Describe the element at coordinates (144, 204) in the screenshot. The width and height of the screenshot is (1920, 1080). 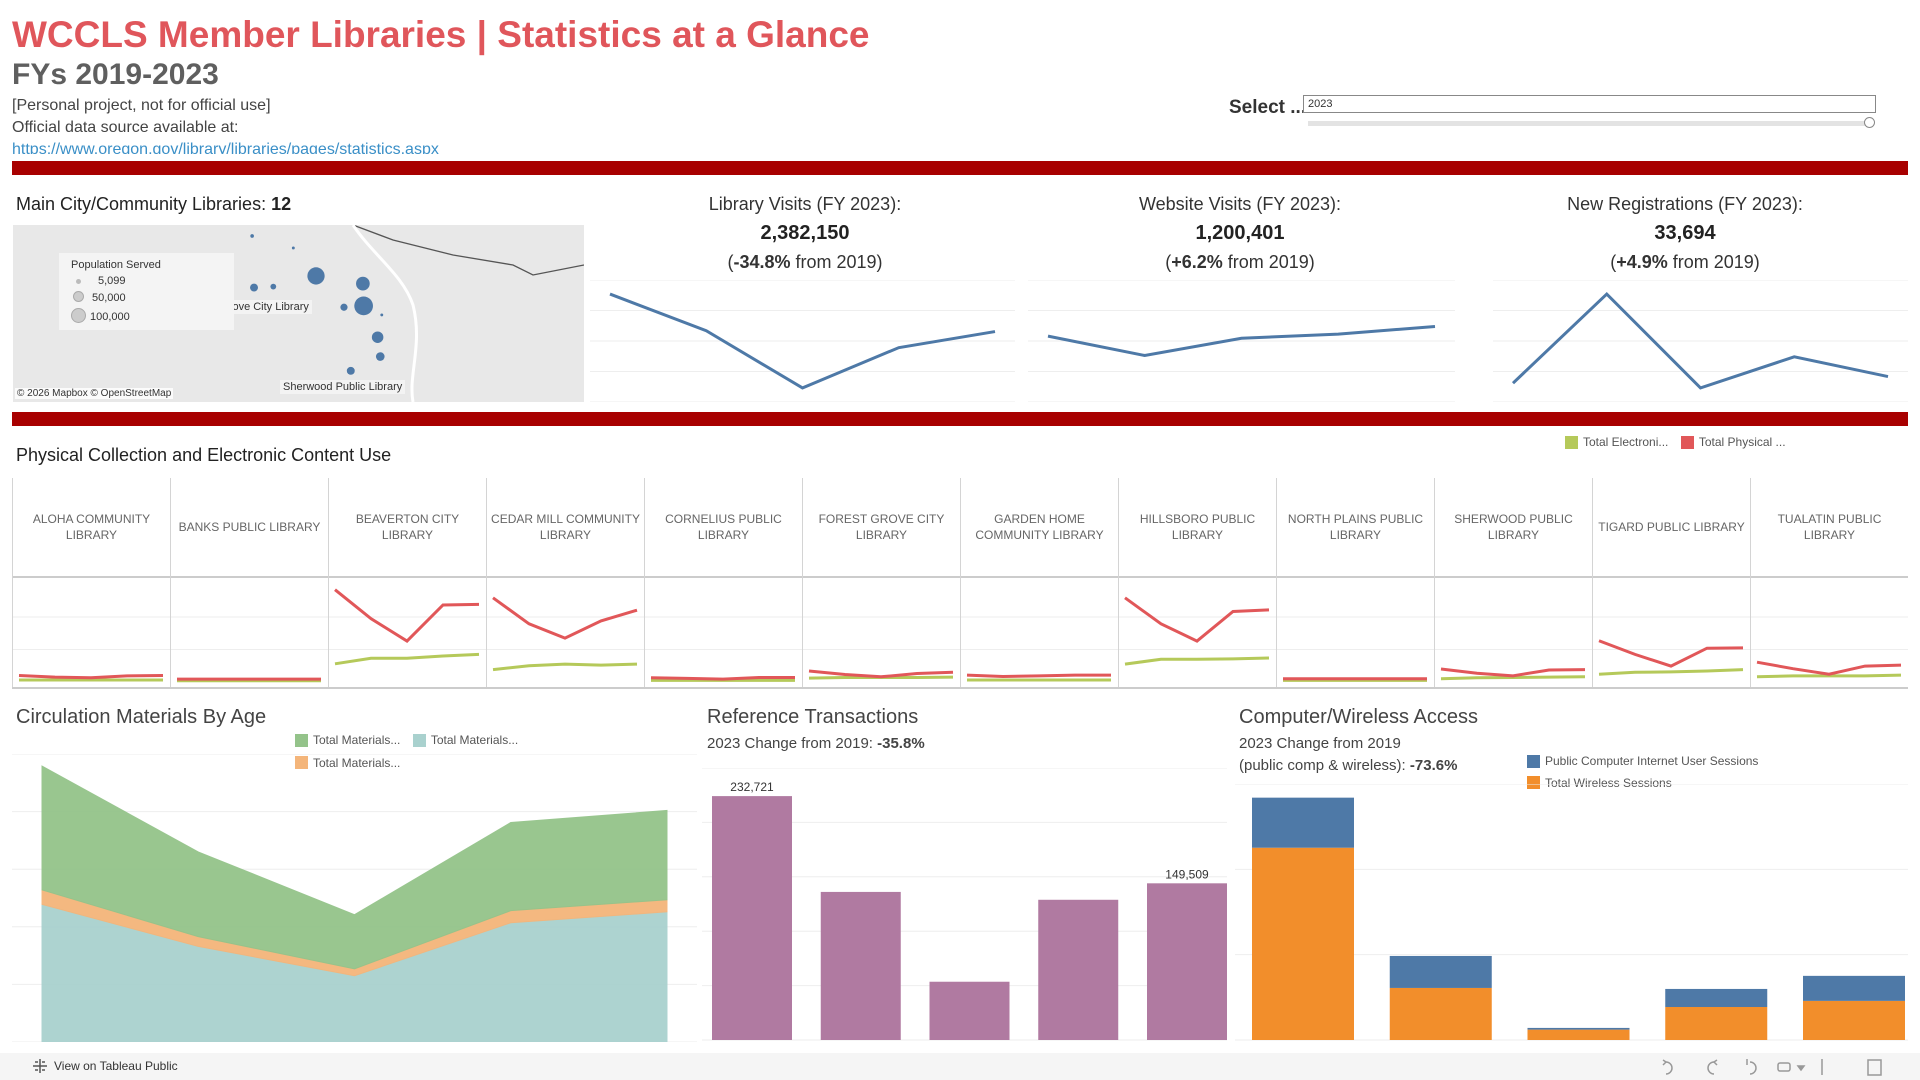
I see `map-title-text: Main City/Community Libraries:` at that location.